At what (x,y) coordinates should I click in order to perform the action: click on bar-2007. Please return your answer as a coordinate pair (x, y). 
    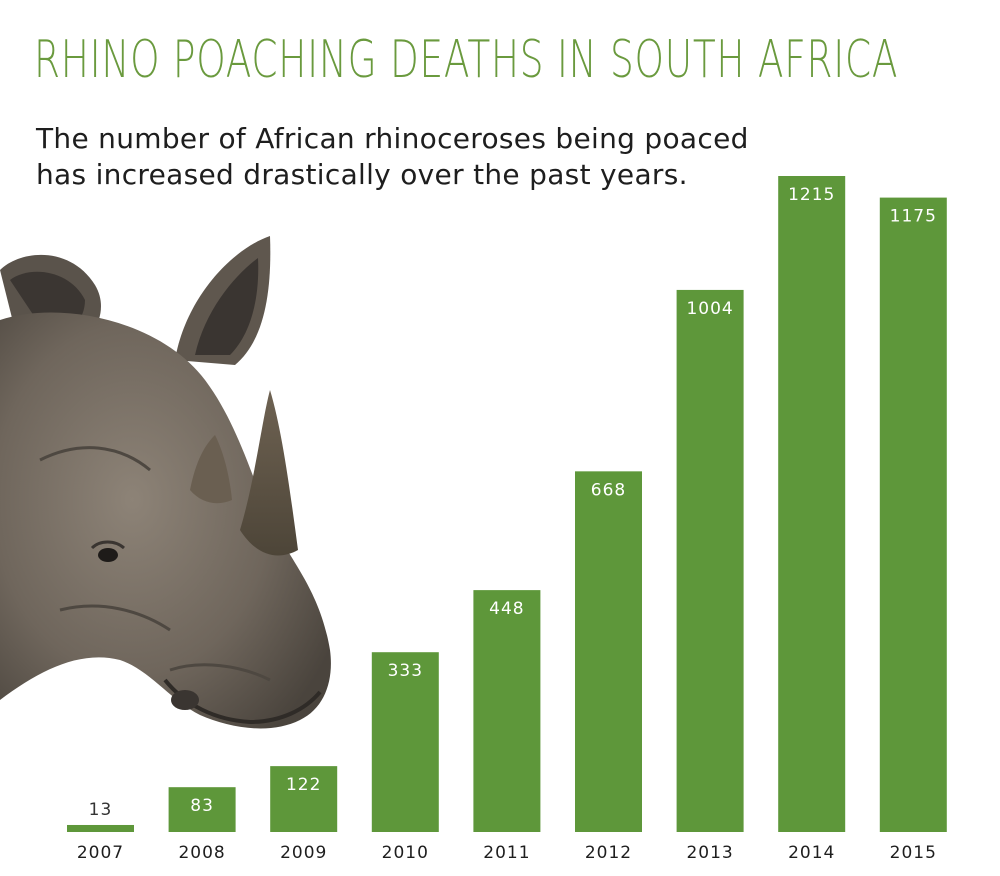
    Looking at the image, I should click on (100, 828).